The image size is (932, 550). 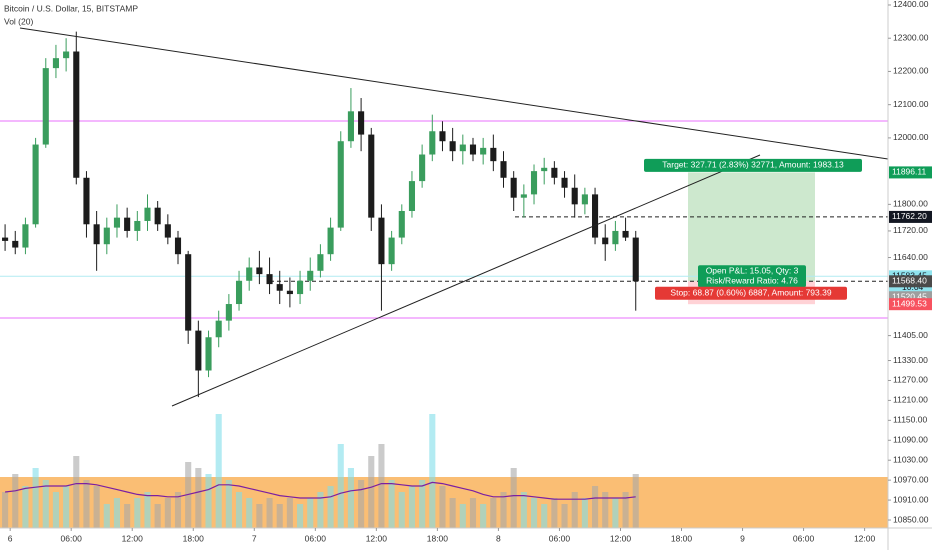 I want to click on price-label: 11568.40, so click(x=909, y=281).